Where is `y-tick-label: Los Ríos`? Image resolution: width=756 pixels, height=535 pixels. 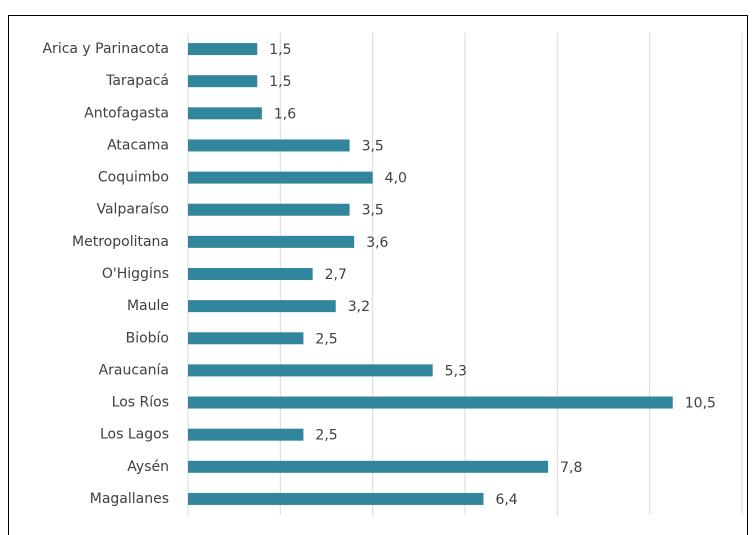 y-tick-label: Los Ríos is located at coordinates (140, 403).